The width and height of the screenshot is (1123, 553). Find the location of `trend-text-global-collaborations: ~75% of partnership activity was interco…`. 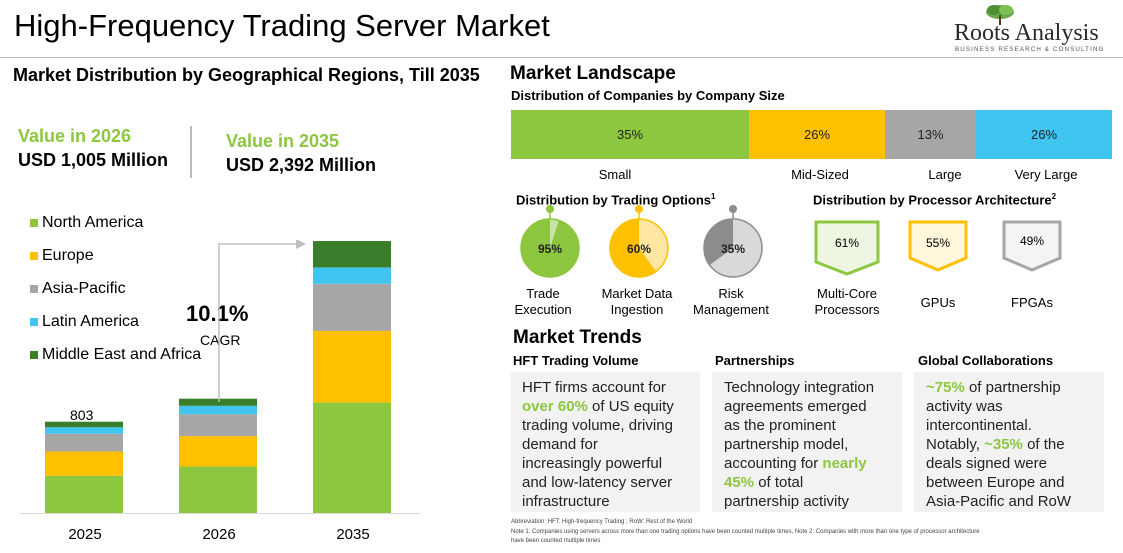

trend-text-global-collaborations: ~75% of partnership activity was interco… is located at coordinates (998, 444).